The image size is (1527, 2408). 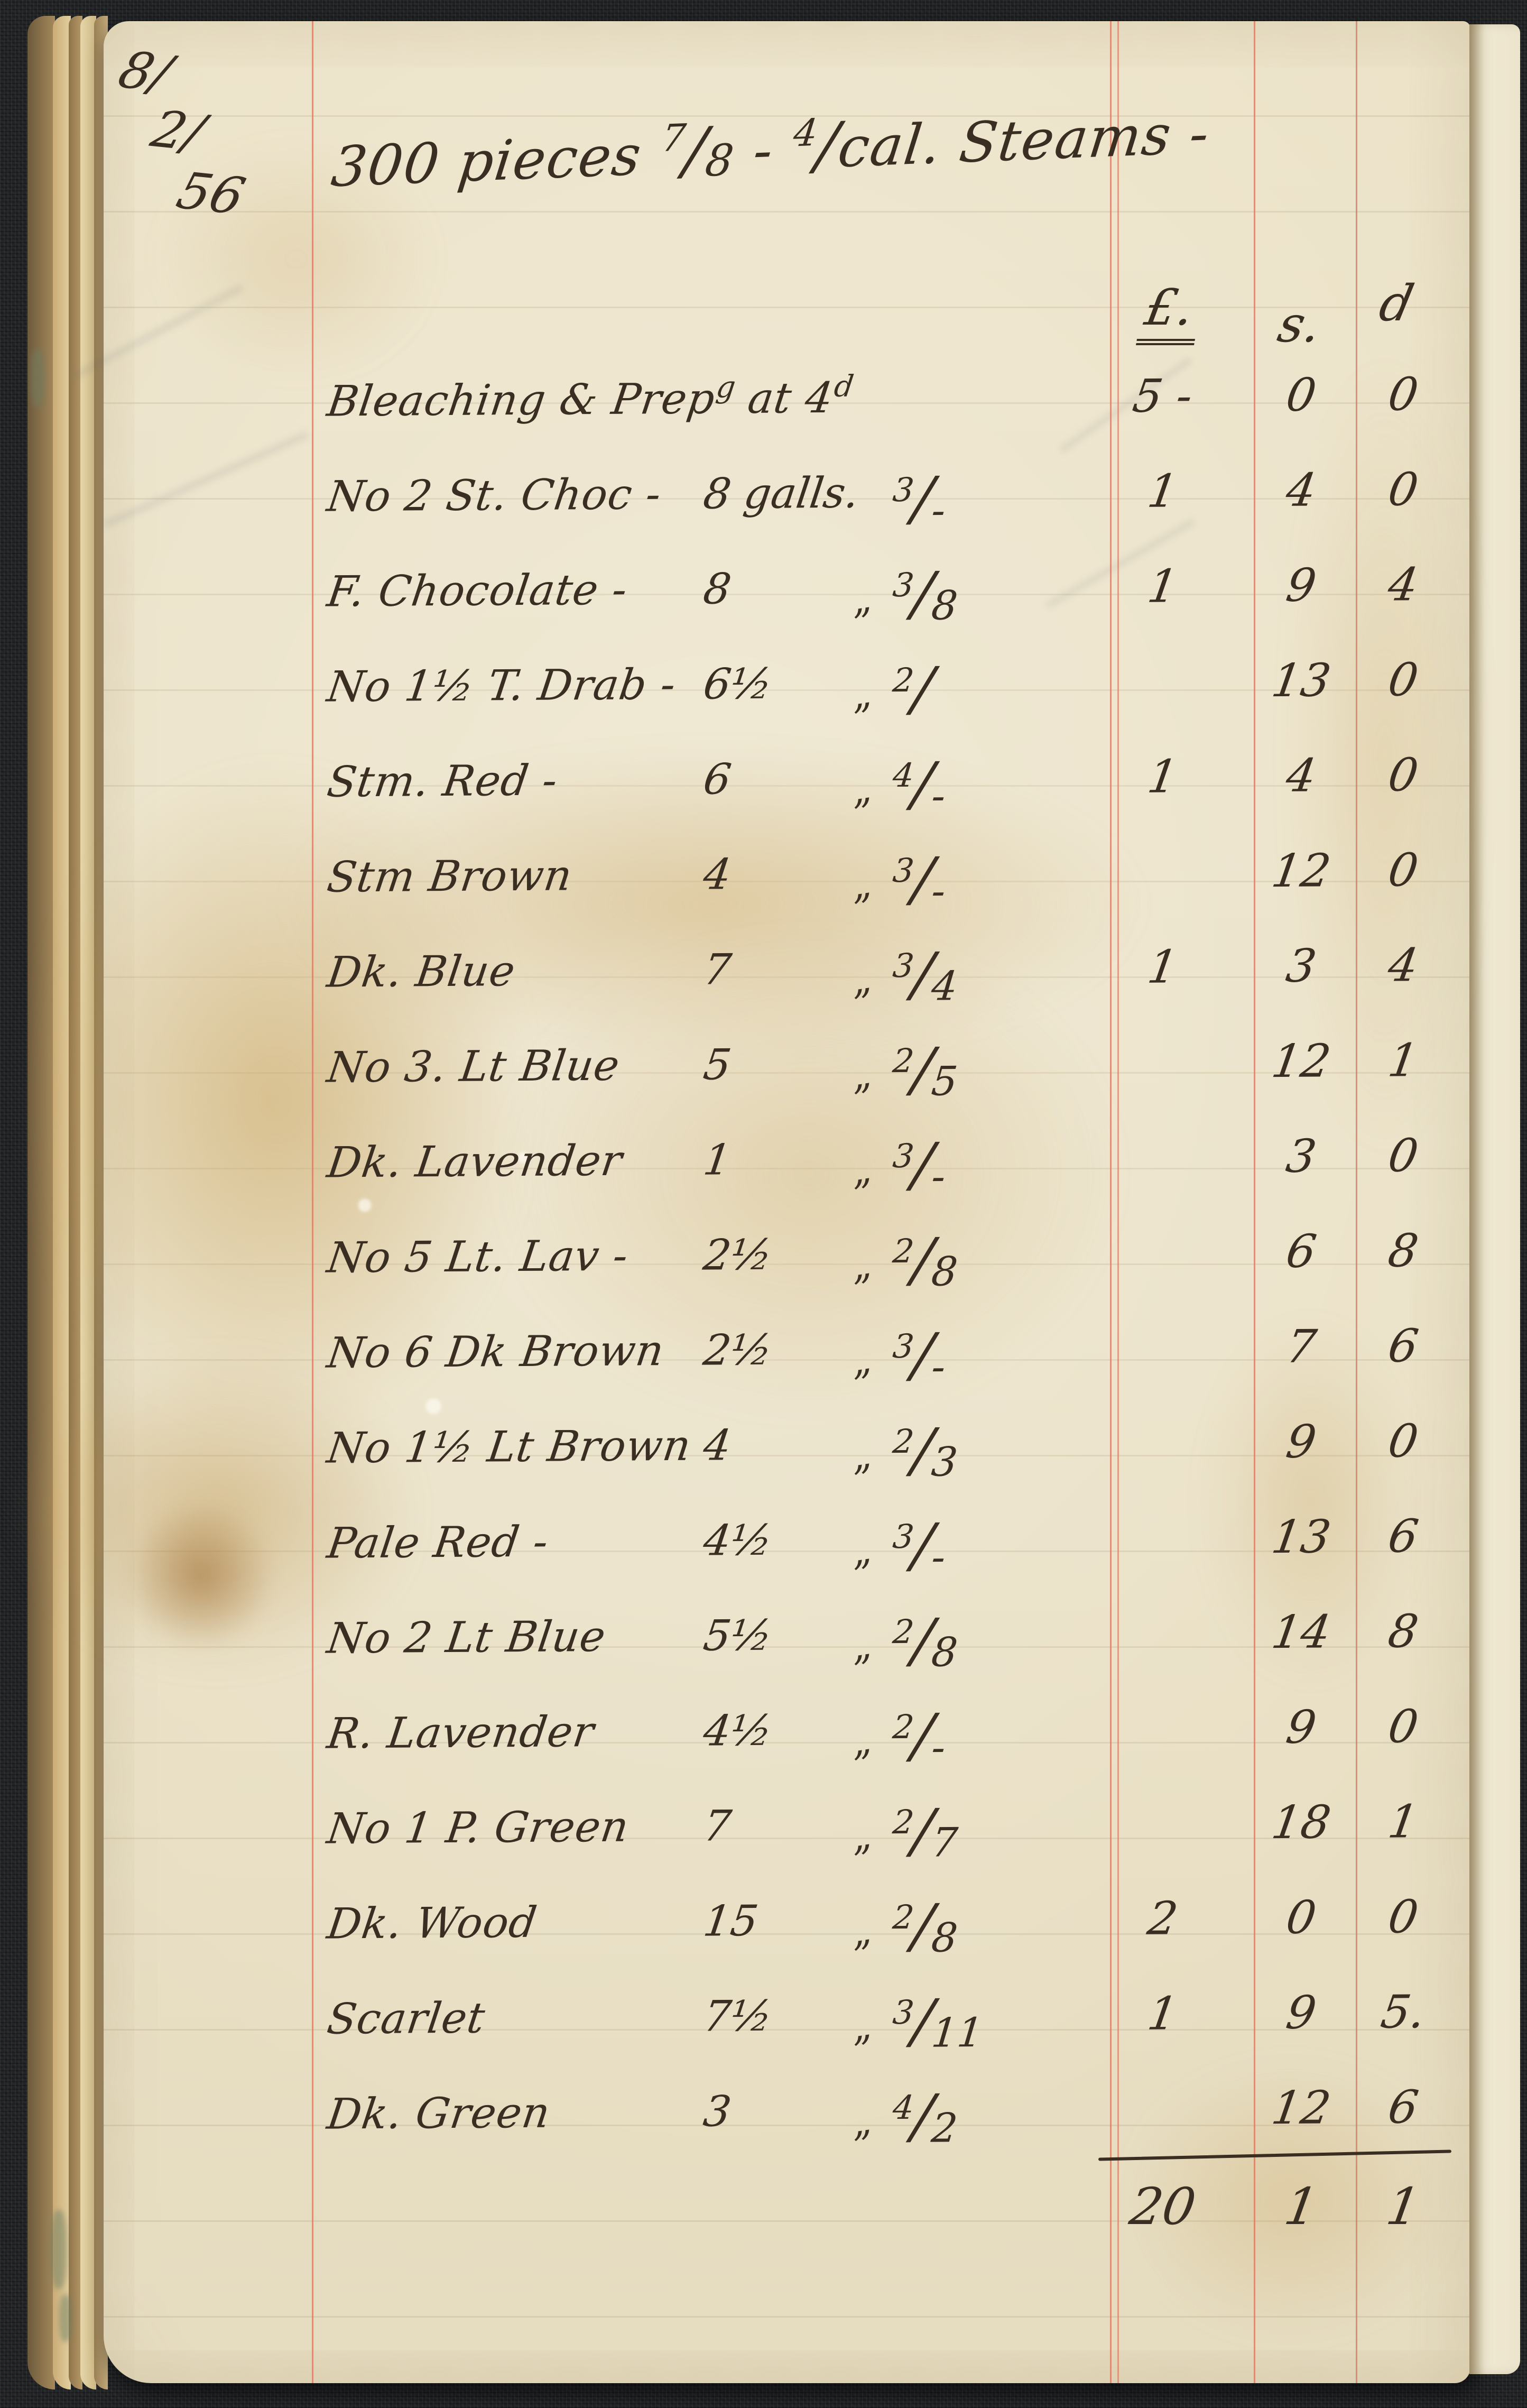 I want to click on ledger-row: Dk. Lavender 1 „ 3/- 3 0, so click(x=898, y=1179).